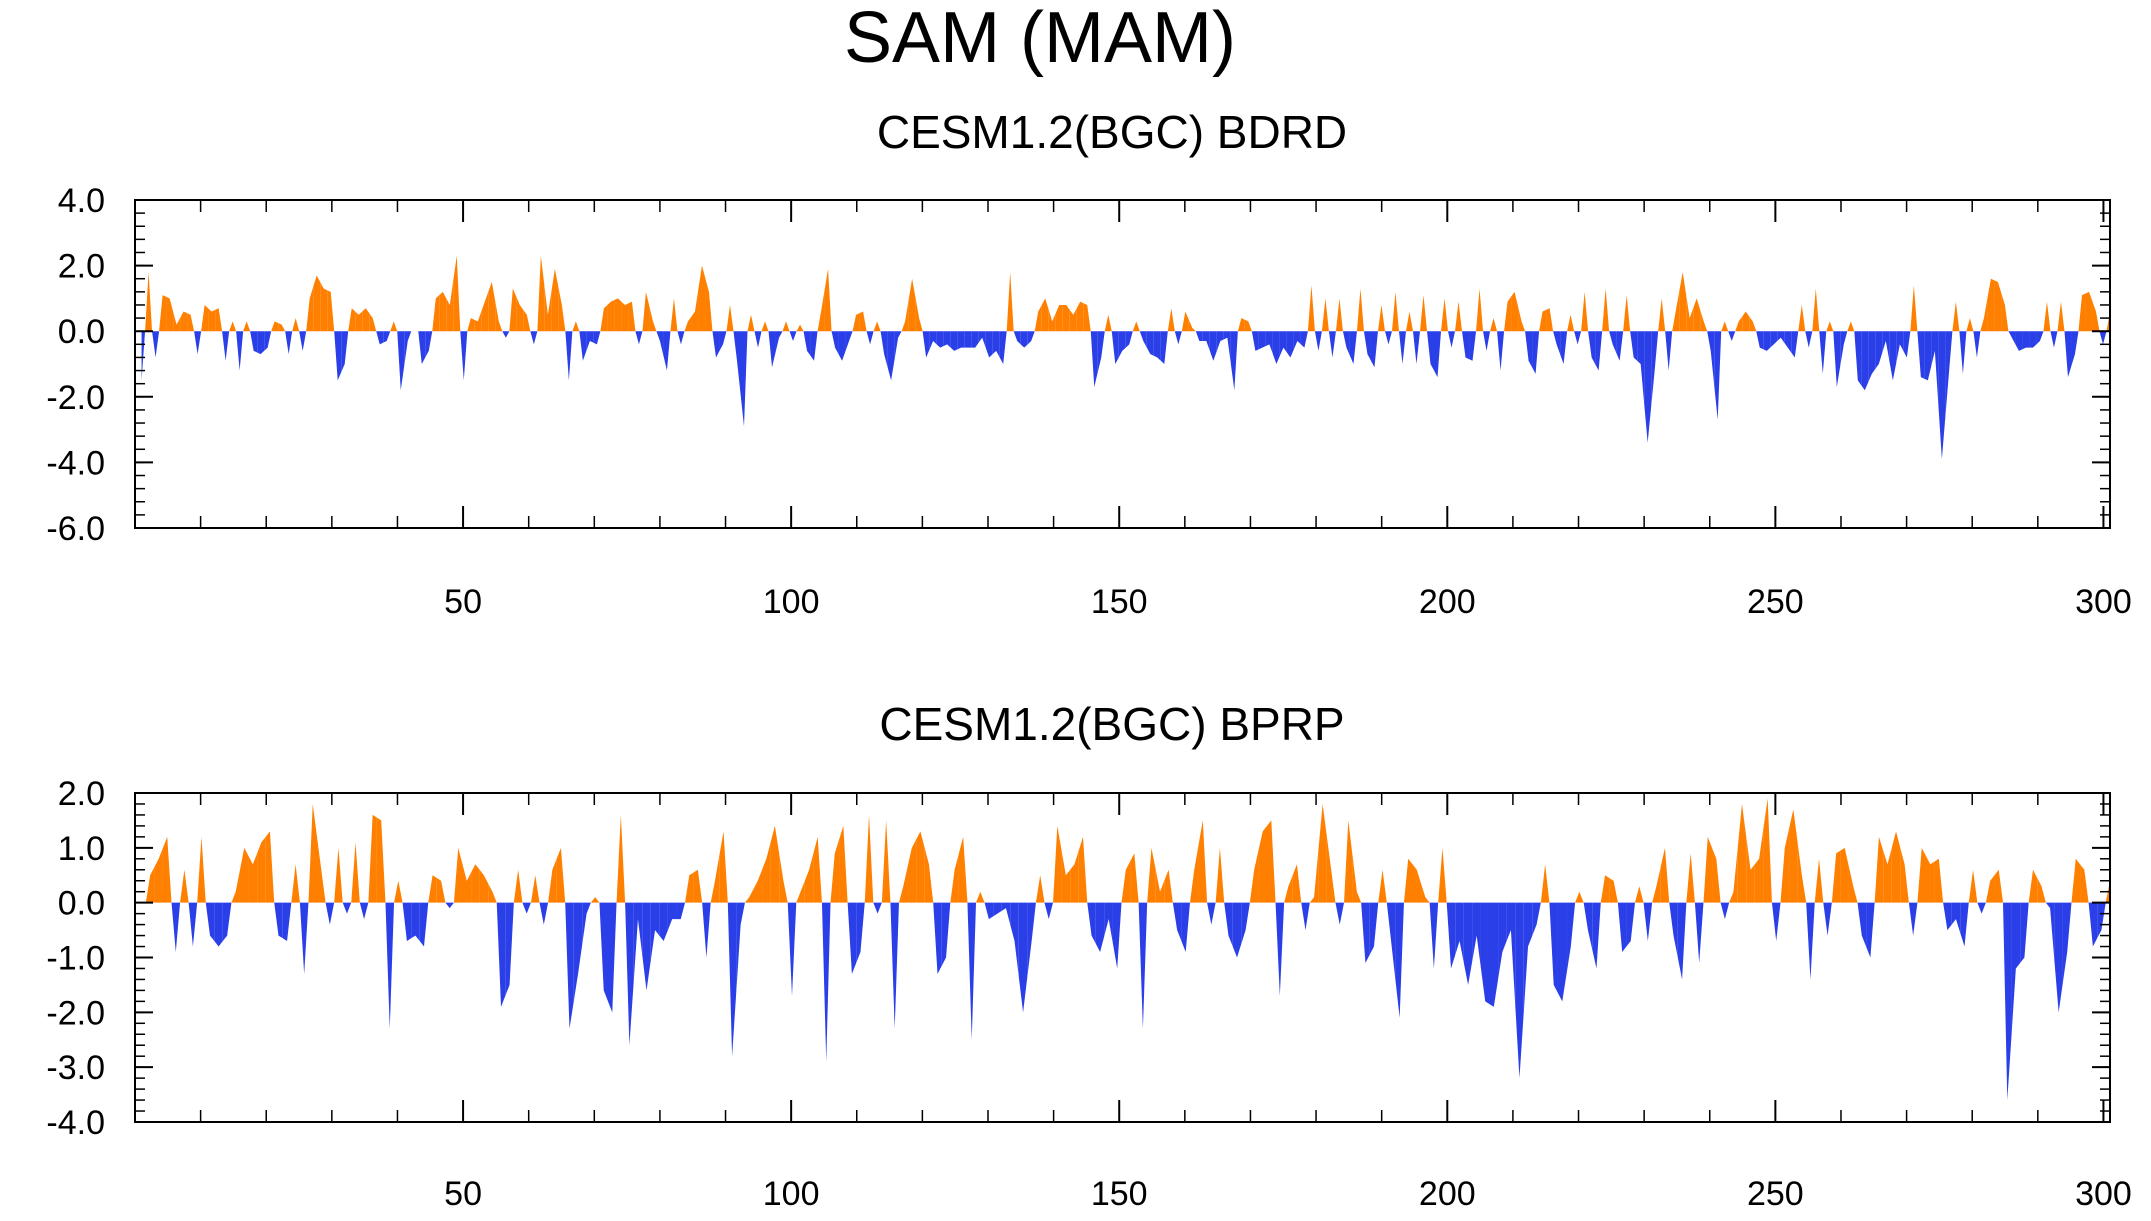 The width and height of the screenshot is (2151, 1221). Describe the element at coordinates (1040, 39) in the screenshot. I see `figure-title: SAM (MAM)` at that location.